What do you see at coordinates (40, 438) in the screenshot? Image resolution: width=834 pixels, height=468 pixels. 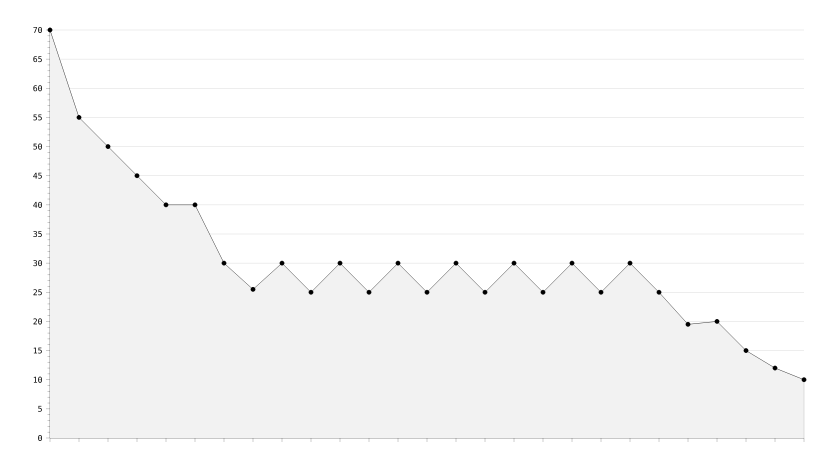 I see `y-tick-label: 0` at bounding box center [40, 438].